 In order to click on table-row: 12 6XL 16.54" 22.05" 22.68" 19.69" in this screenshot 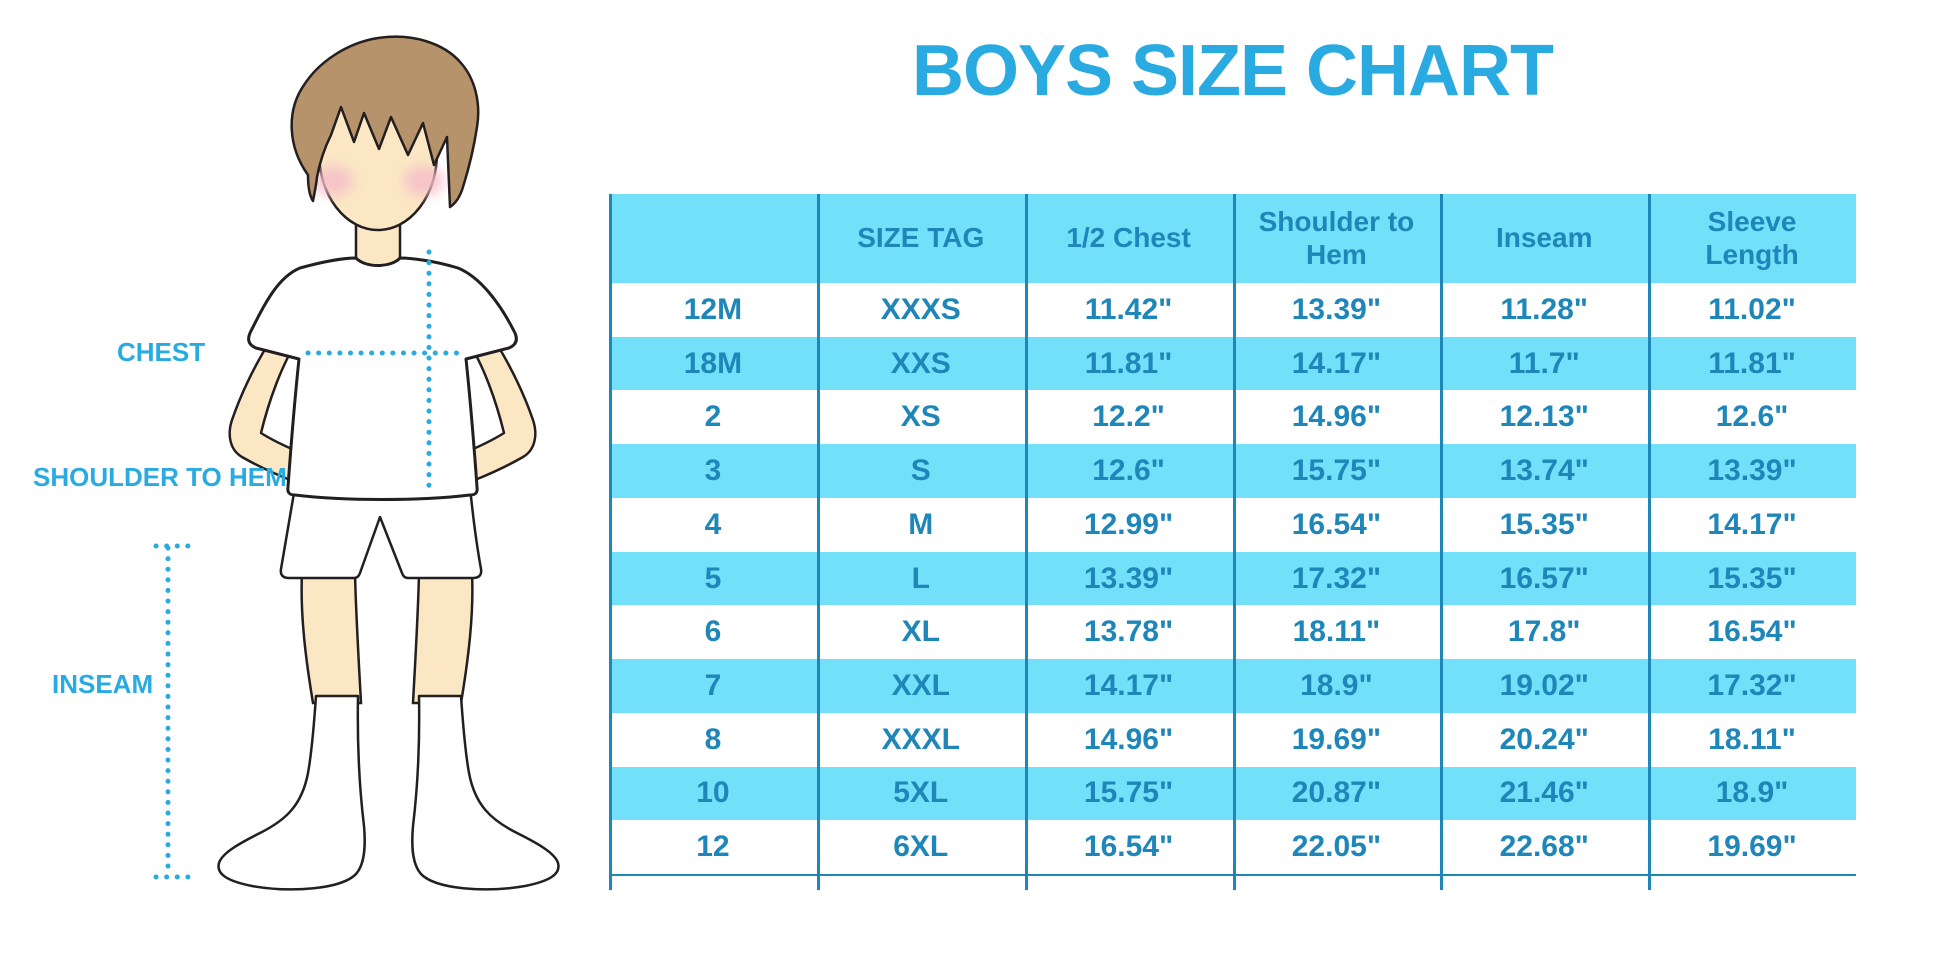, I will do `click(1232, 847)`.